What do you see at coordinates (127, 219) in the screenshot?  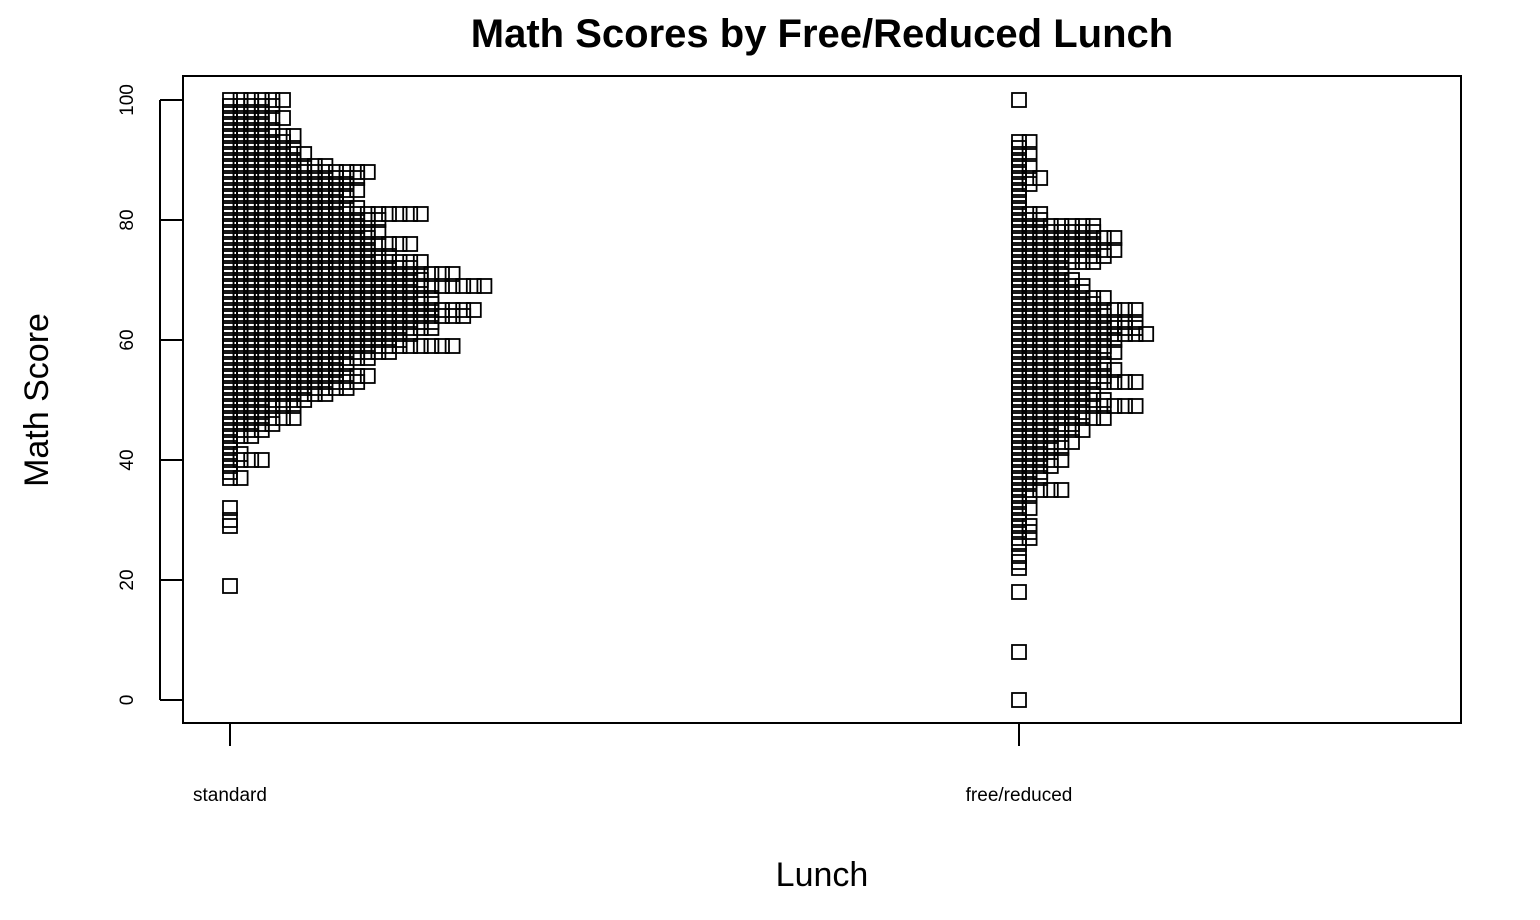 I see `y-tick-label: 80` at bounding box center [127, 219].